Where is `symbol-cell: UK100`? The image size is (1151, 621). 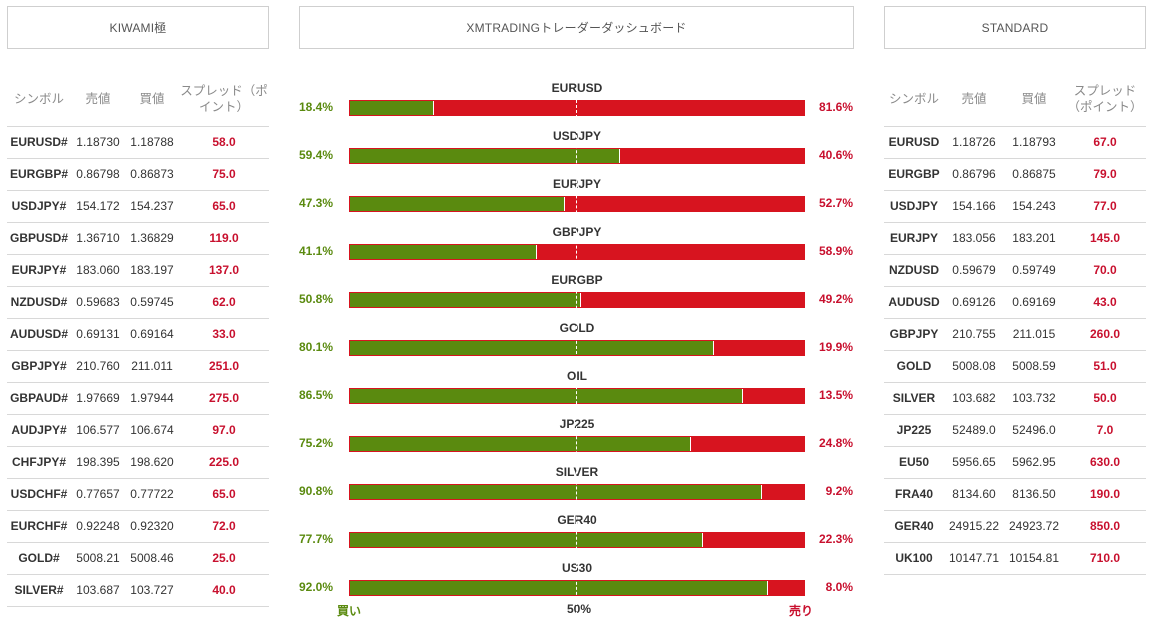
symbol-cell: UK100 is located at coordinates (914, 558).